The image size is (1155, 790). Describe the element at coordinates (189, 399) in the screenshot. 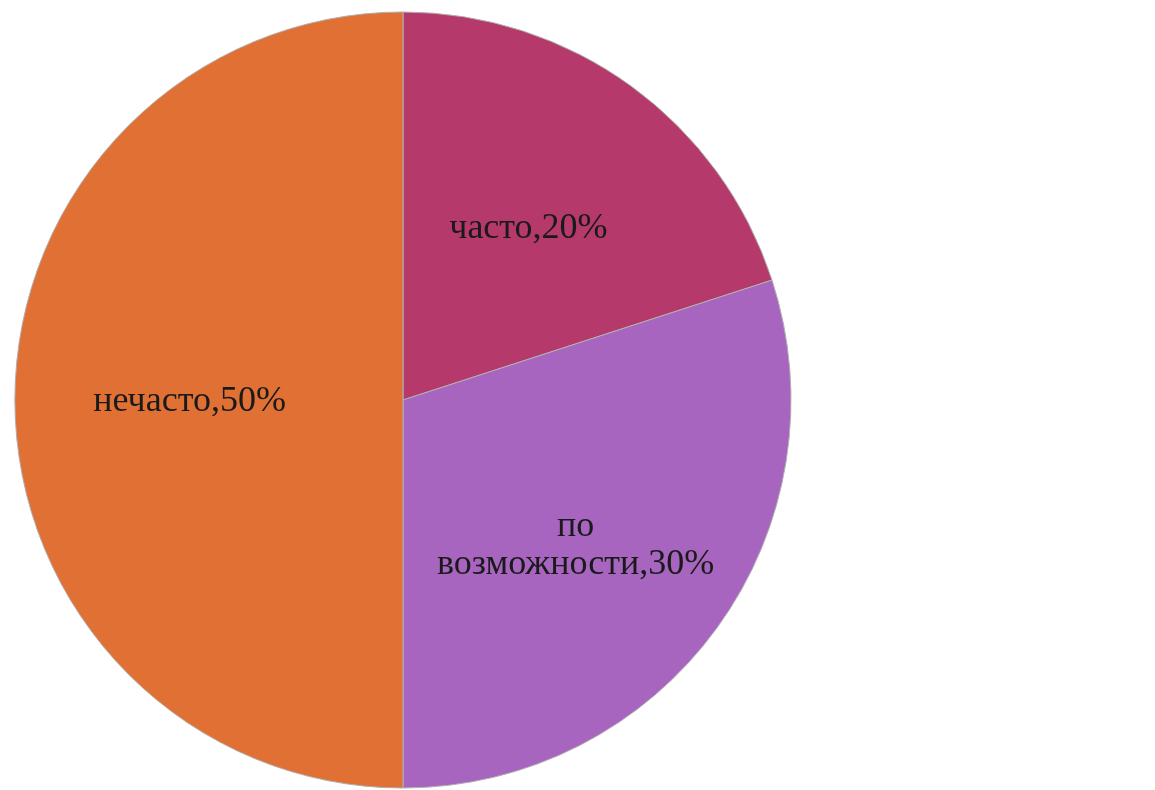

I see `slice-label: нечасто,50%` at that location.